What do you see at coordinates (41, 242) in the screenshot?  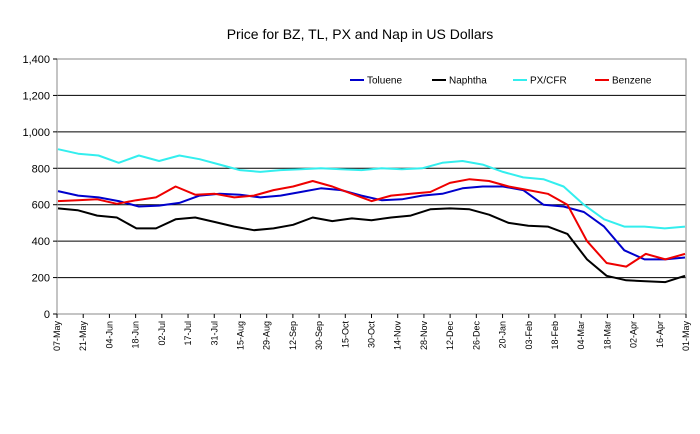 I see `y-tick-label: 400` at bounding box center [41, 242].